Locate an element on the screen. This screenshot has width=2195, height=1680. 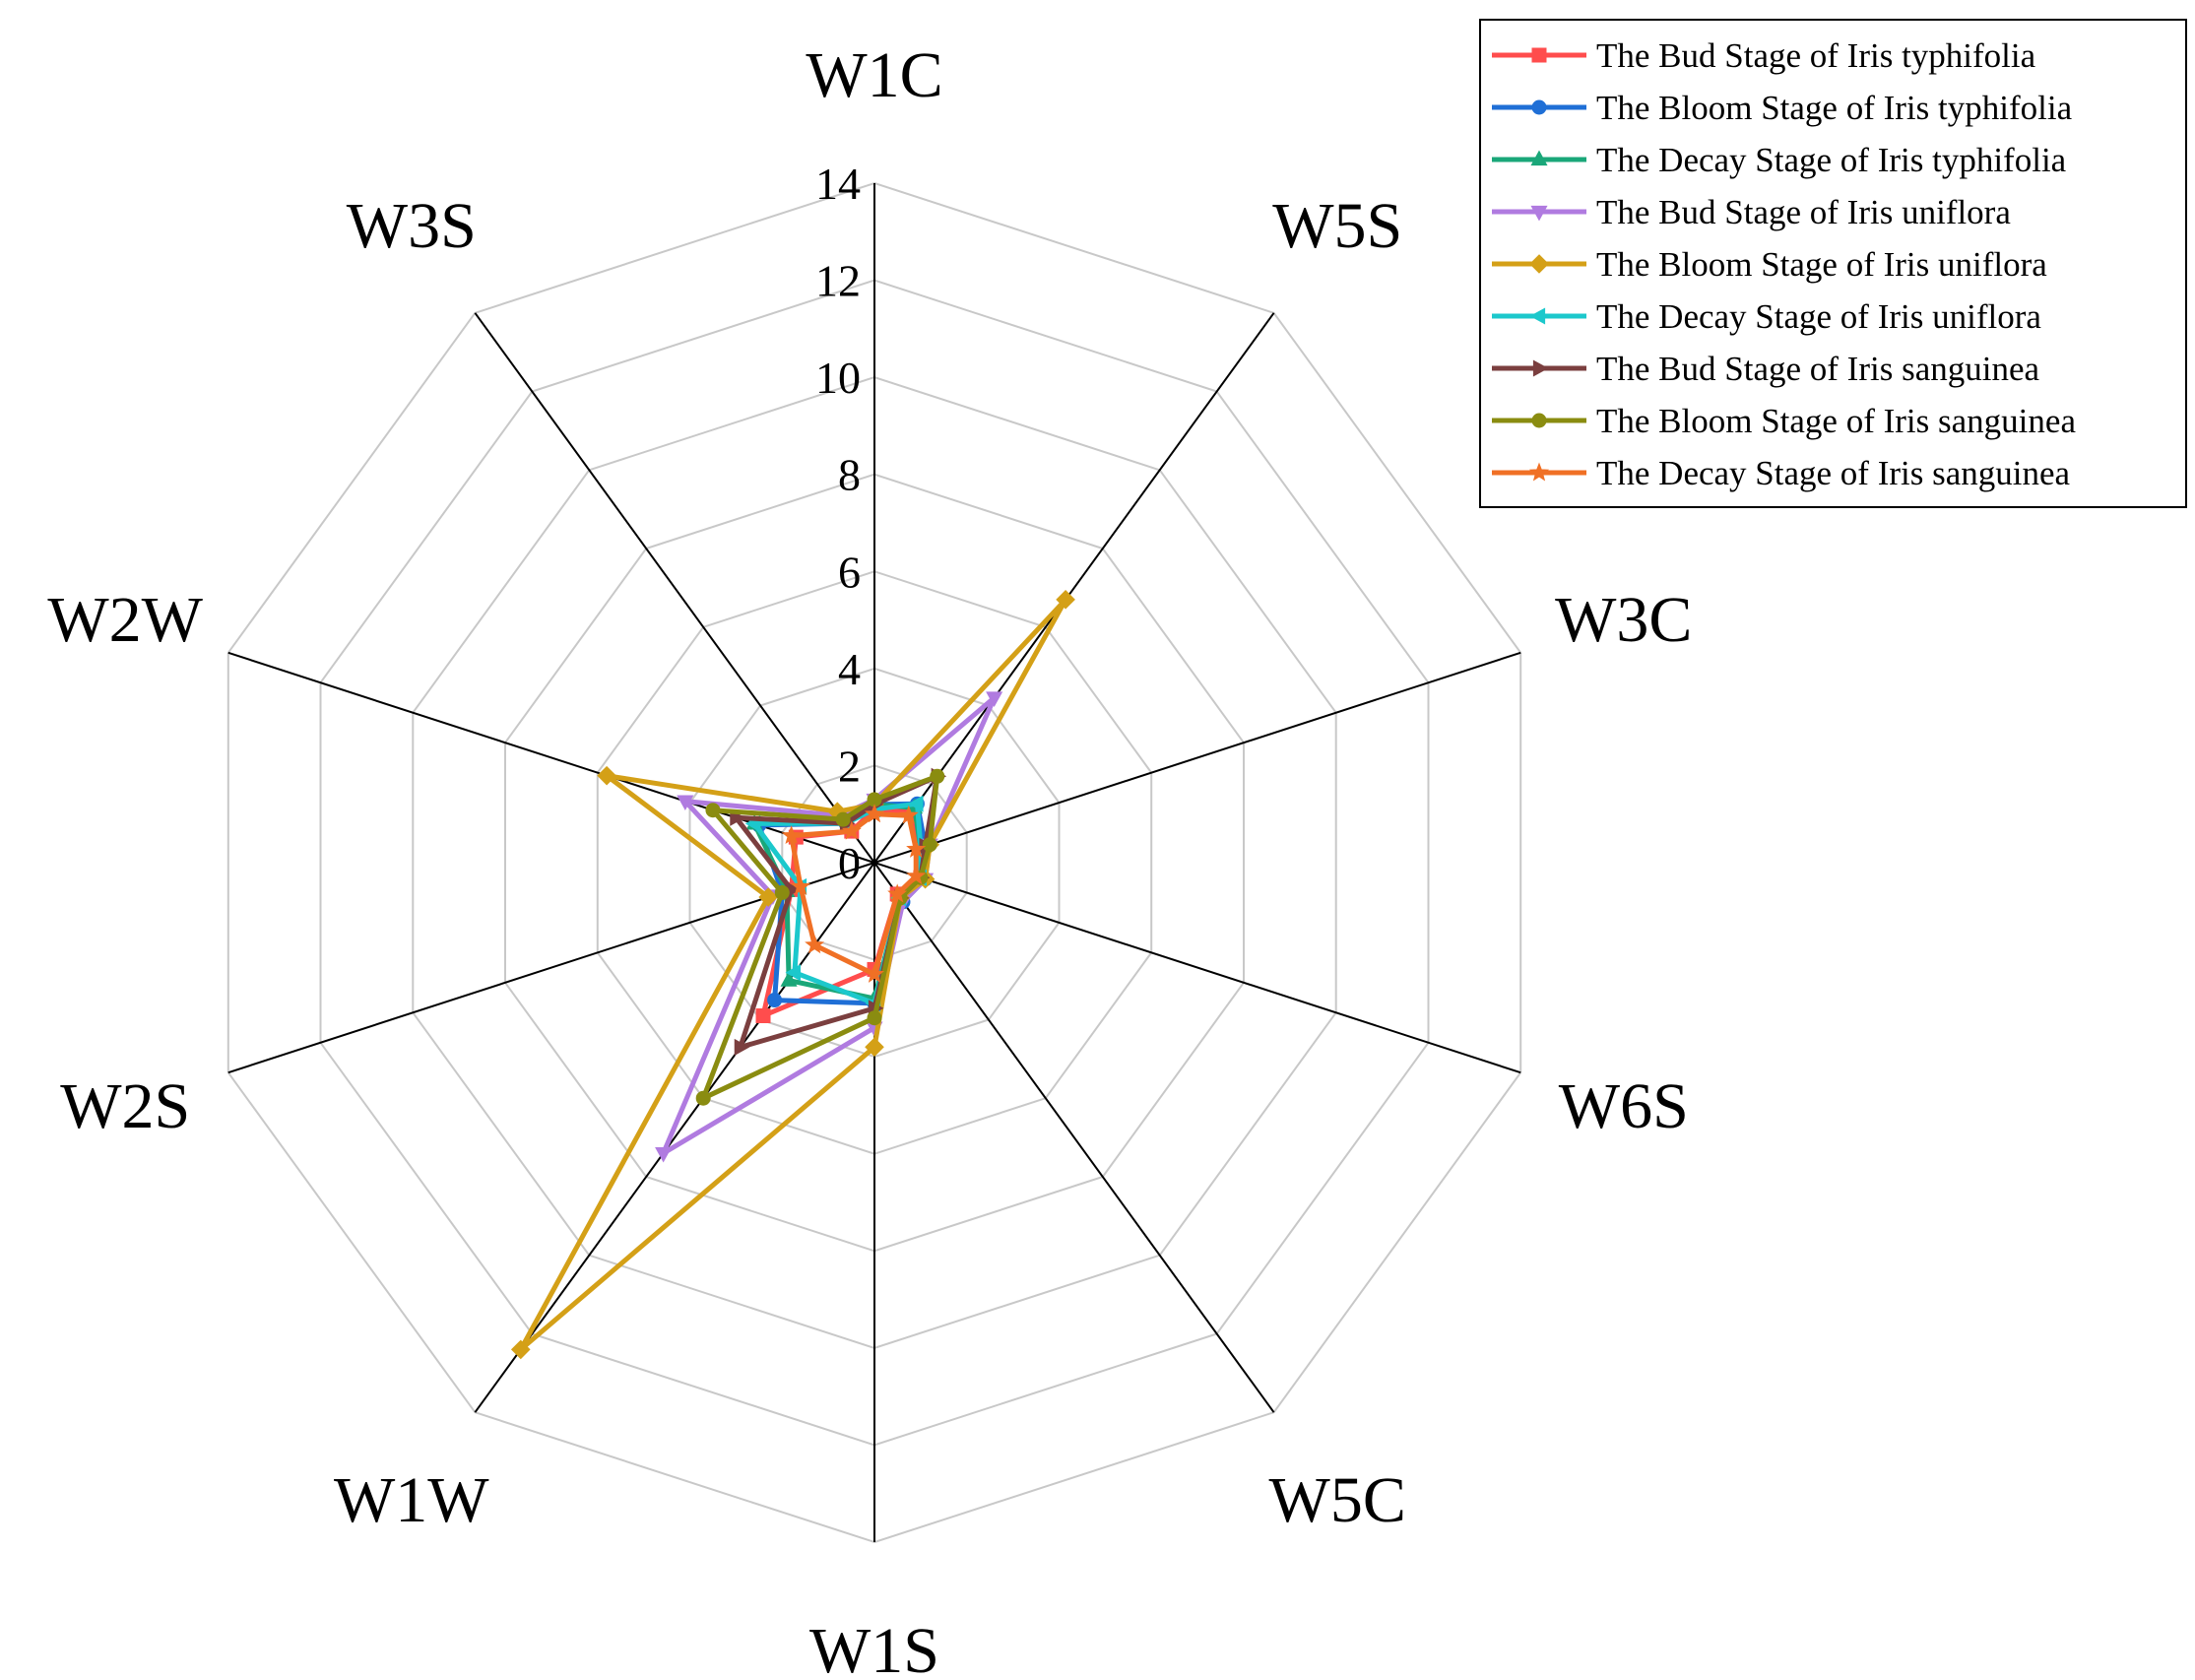
legend-label: The Bud Stage of Iris typhifolia is located at coordinates (1816, 55).